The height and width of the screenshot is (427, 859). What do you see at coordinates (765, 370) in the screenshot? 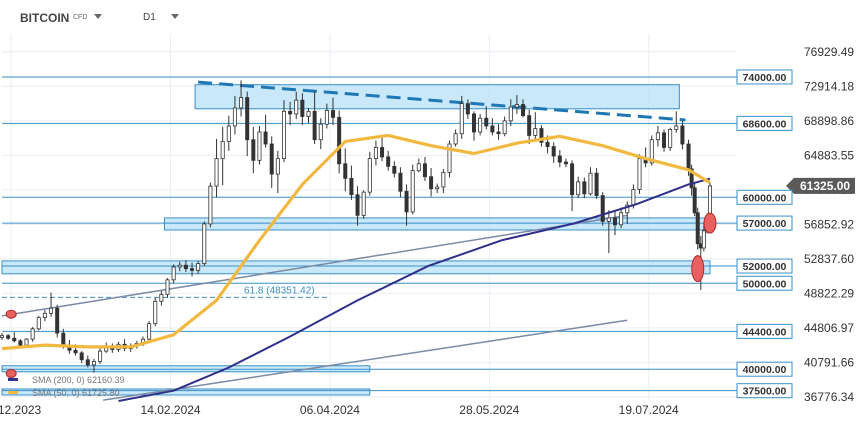
I see `level-label: 40000.00` at bounding box center [765, 370].